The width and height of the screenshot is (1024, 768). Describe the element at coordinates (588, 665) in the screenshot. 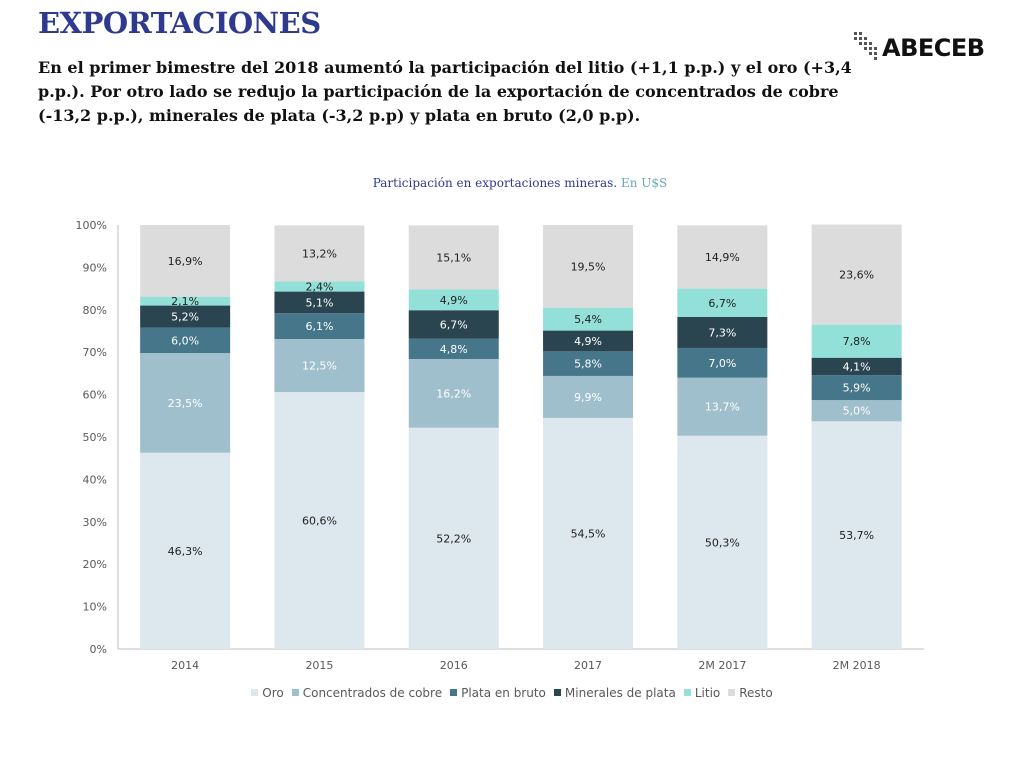

I see `x-tick-label: 2017` at that location.